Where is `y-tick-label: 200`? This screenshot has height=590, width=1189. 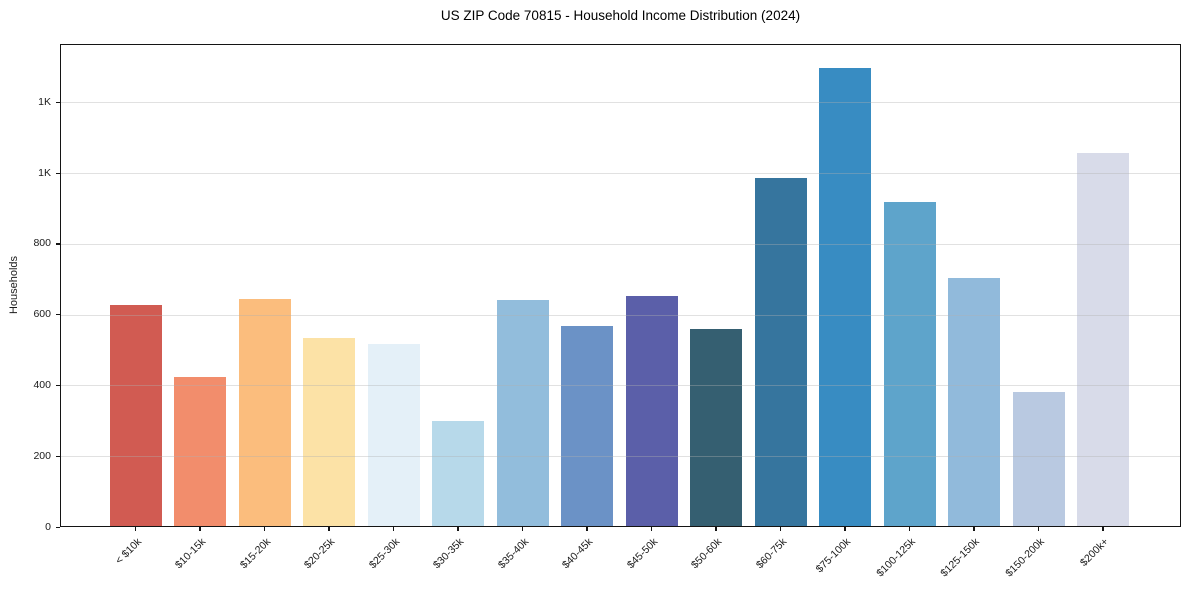
y-tick-label: 200 is located at coordinates (42, 455).